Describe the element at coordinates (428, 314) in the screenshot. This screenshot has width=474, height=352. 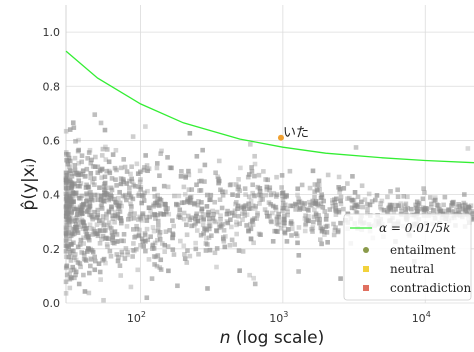
I see `x-tick-exponent: 4` at that location.